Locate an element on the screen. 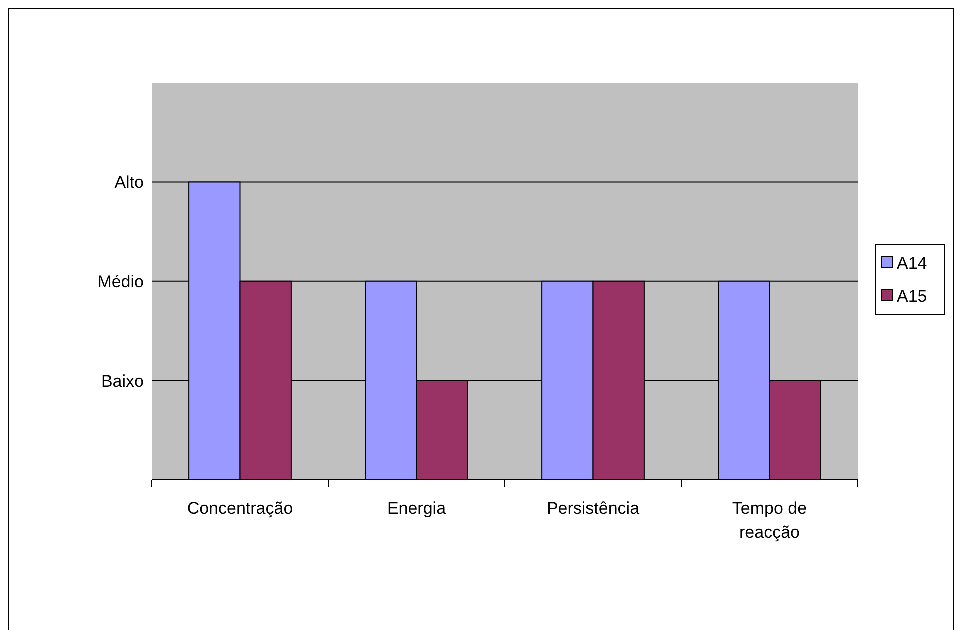 The image size is (954, 630). x-tick-label: Tempo de reacção is located at coordinates (770, 520).